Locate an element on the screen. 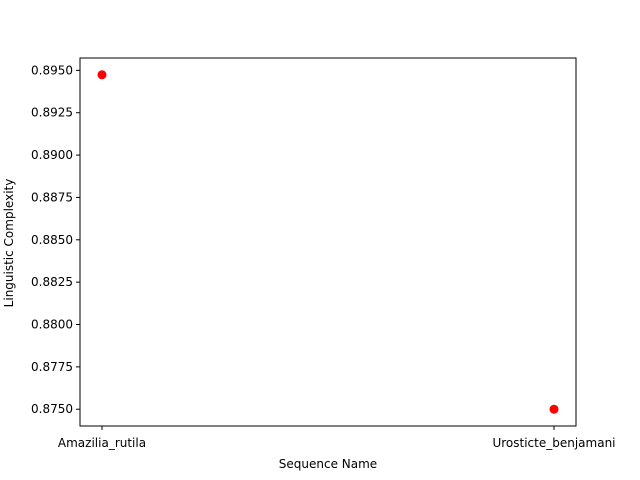  y-tick-label: 0.8925 is located at coordinates (52, 113).